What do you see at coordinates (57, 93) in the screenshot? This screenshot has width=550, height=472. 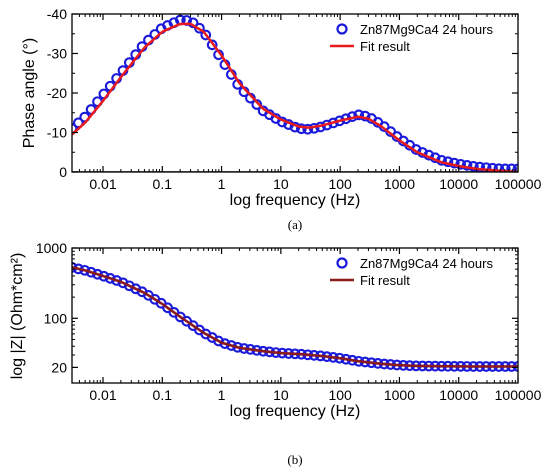 I see `y-tick-label: -20` at bounding box center [57, 93].